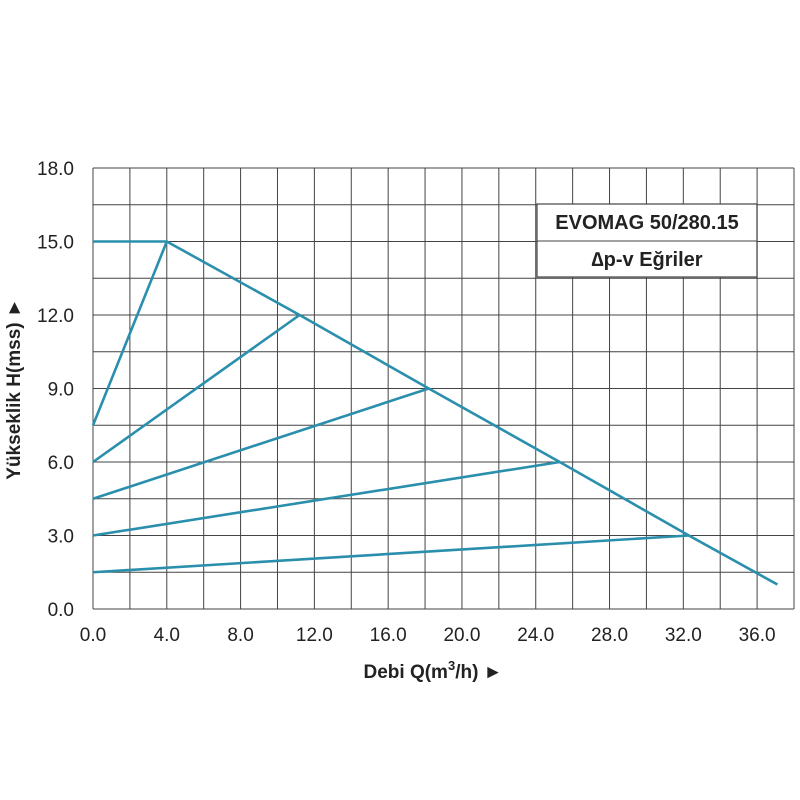 This screenshot has width=800, height=800. What do you see at coordinates (406, 672) in the screenshot?
I see `x-axis-title-main: Debi Q(m` at bounding box center [406, 672].